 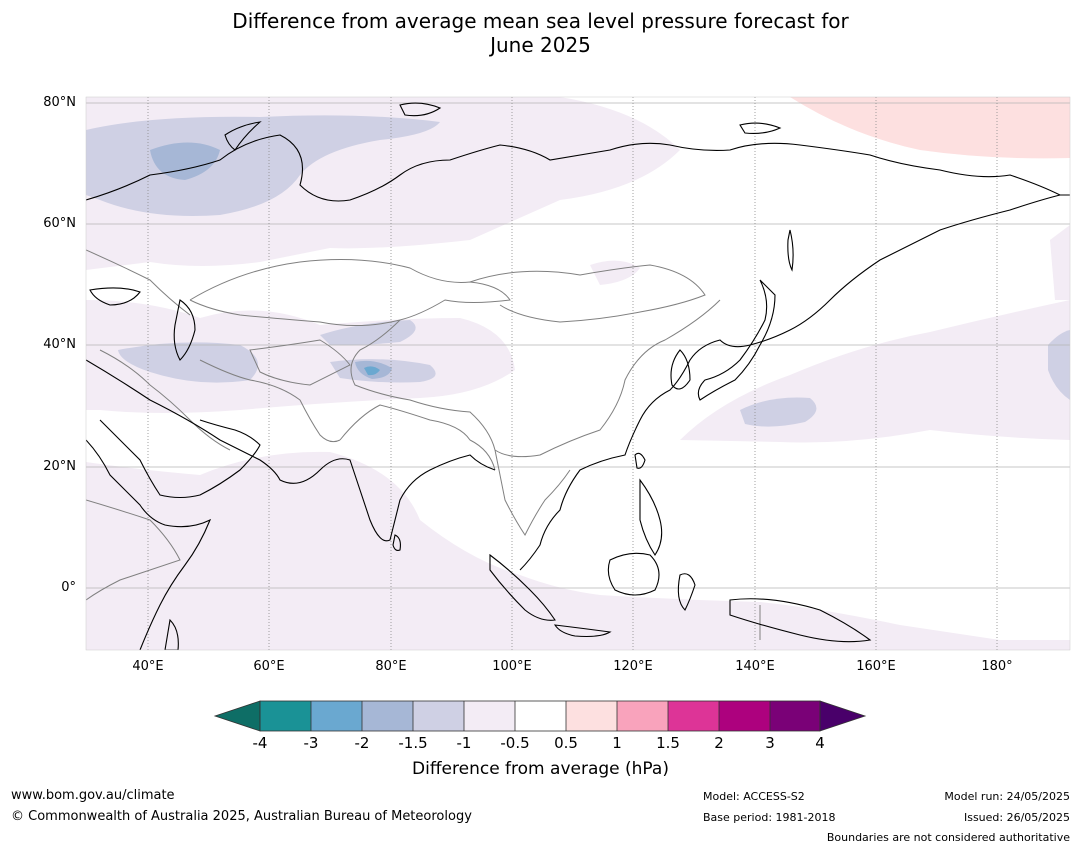 I want to click on coast-sakhalin, so click(x=790, y=250).